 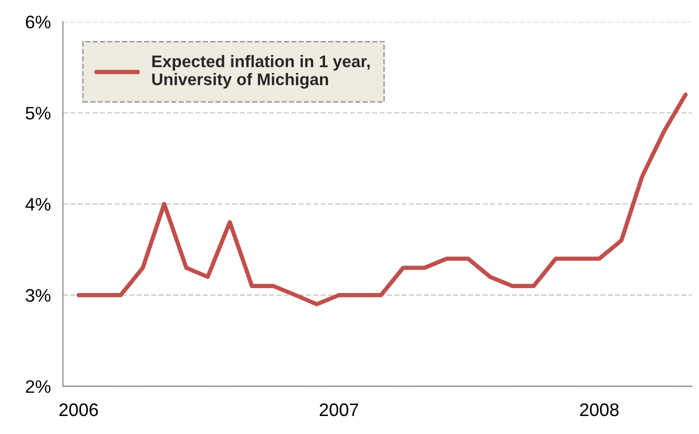 I want to click on x-tick-label: 2006, so click(x=78, y=409).